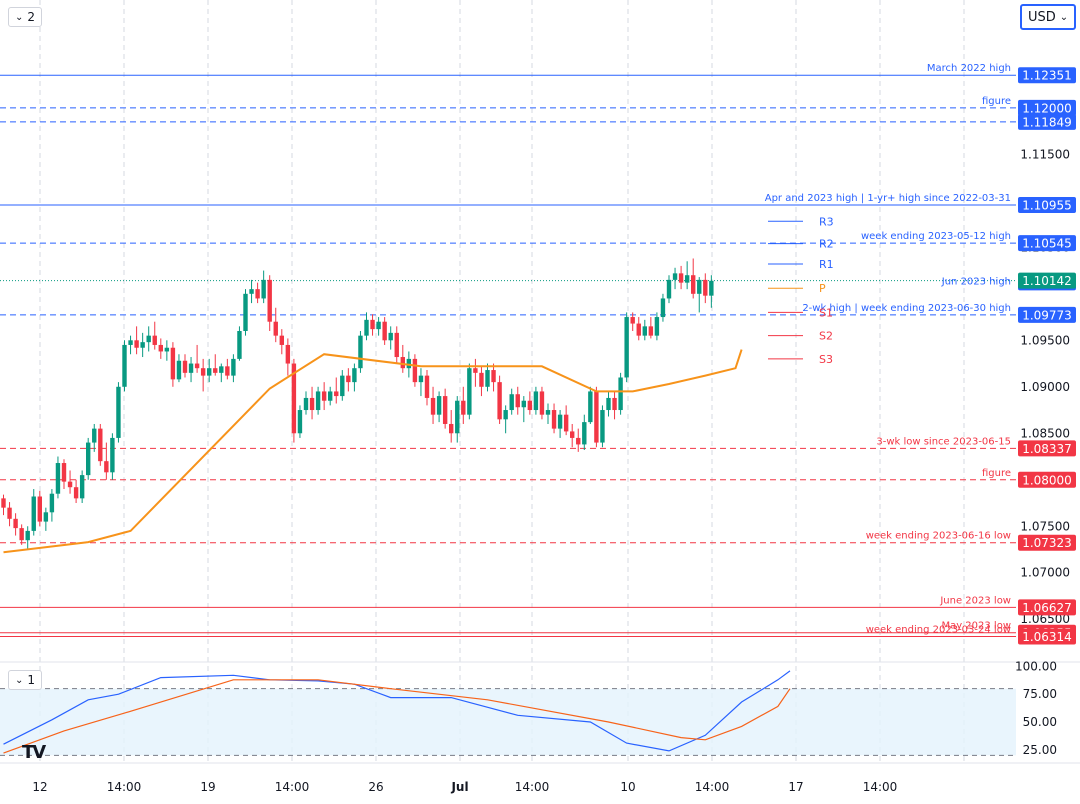 The image size is (1080, 804). I want to click on level-price-tag: 1.06314, so click(1047, 636).